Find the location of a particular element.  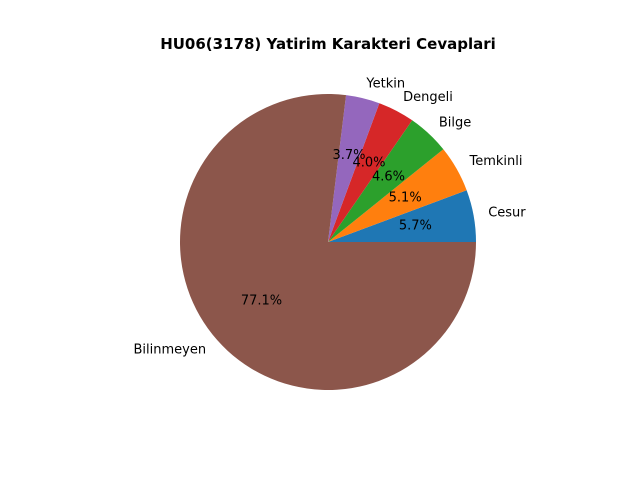

pie-slice-dengeli is located at coordinates (370, 173).